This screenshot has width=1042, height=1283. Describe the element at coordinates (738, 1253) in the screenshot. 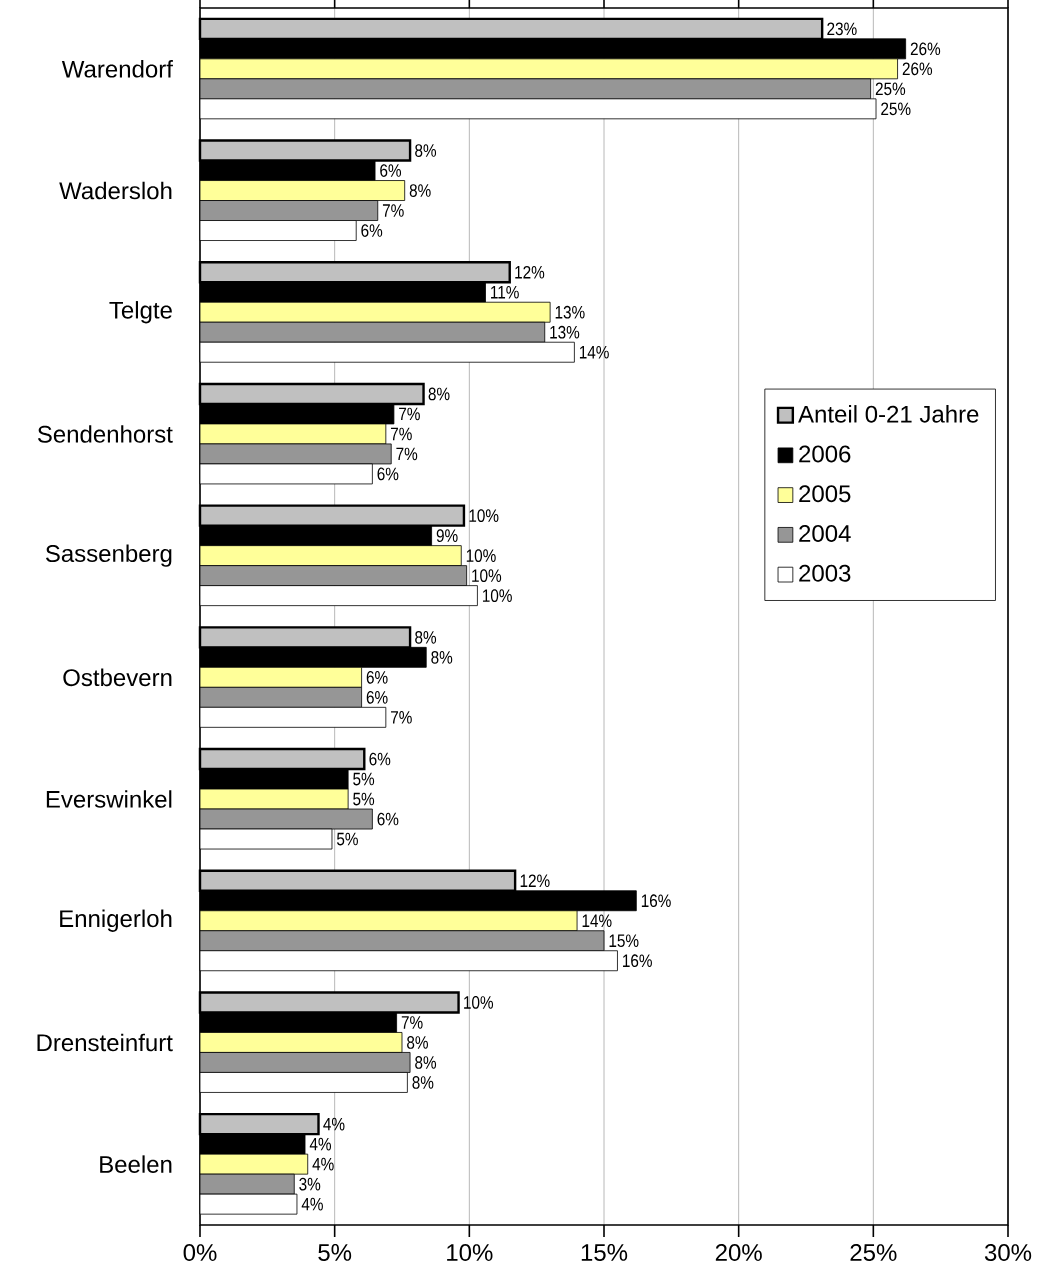

I see `x-tick-label: 20%` at that location.